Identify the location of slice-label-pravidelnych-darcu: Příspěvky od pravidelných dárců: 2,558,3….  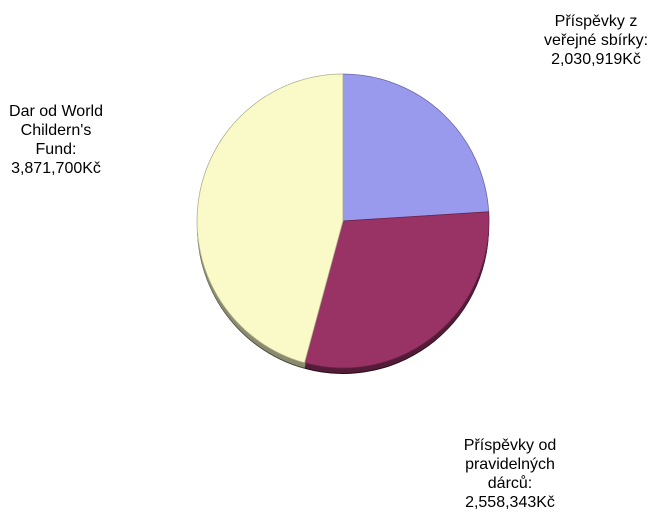
(510, 474).